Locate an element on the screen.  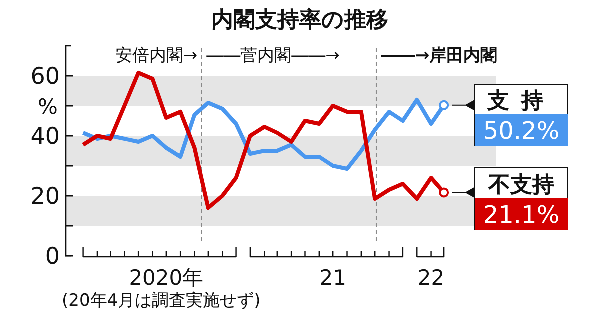
annotation: ――→岸田内閣 is located at coordinates (439, 56).